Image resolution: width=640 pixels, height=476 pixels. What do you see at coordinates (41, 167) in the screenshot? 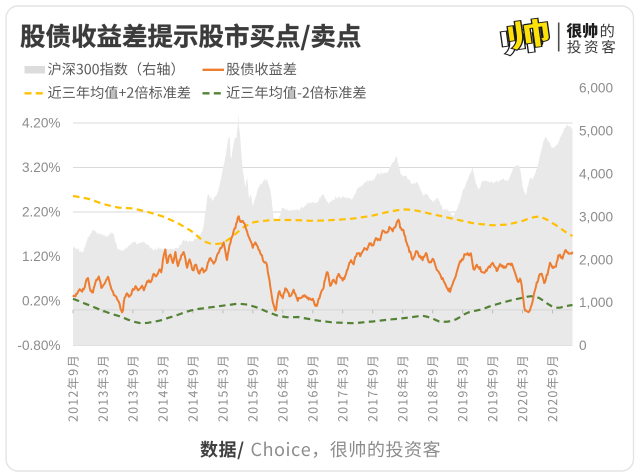
I see `svg-text: 3.20%` at bounding box center [41, 167].